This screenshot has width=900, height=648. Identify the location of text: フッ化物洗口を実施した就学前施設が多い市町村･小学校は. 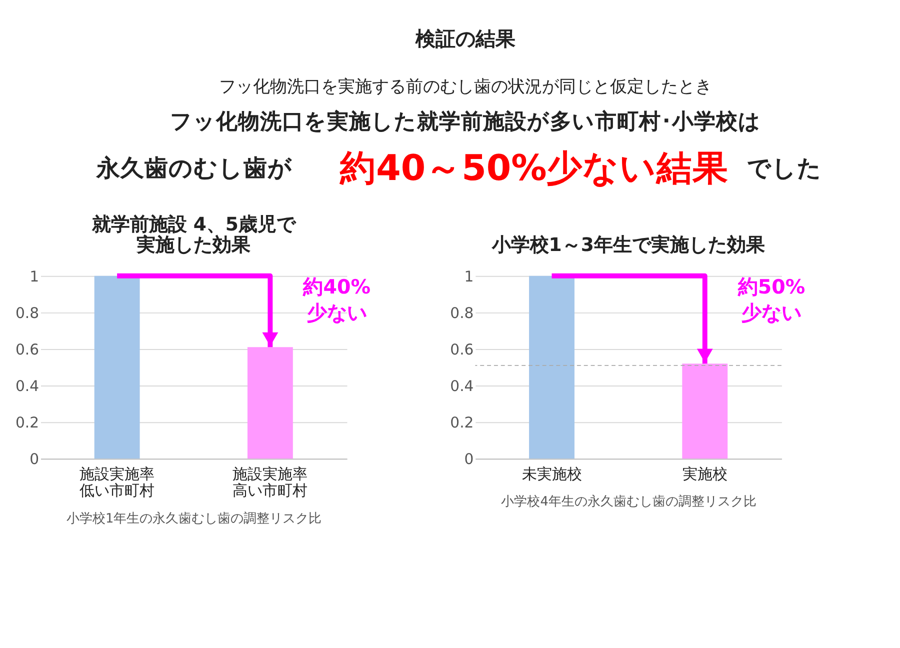
(465, 121).